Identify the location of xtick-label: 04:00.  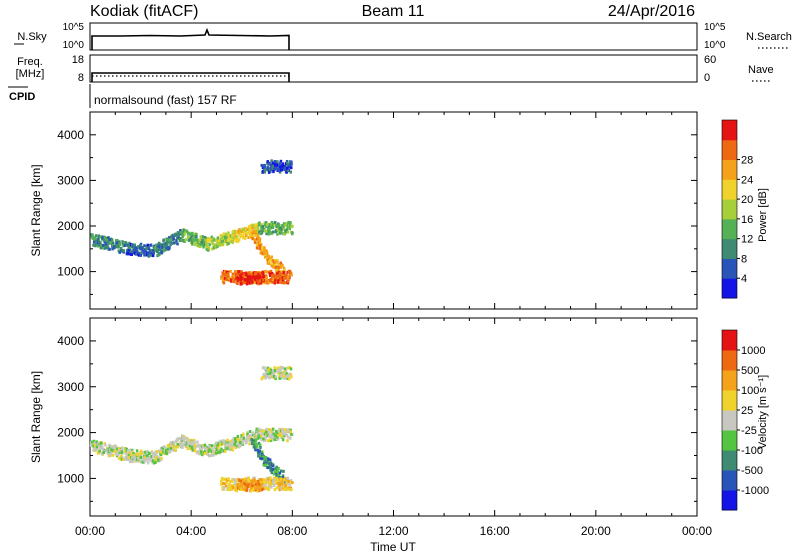
(191, 531).